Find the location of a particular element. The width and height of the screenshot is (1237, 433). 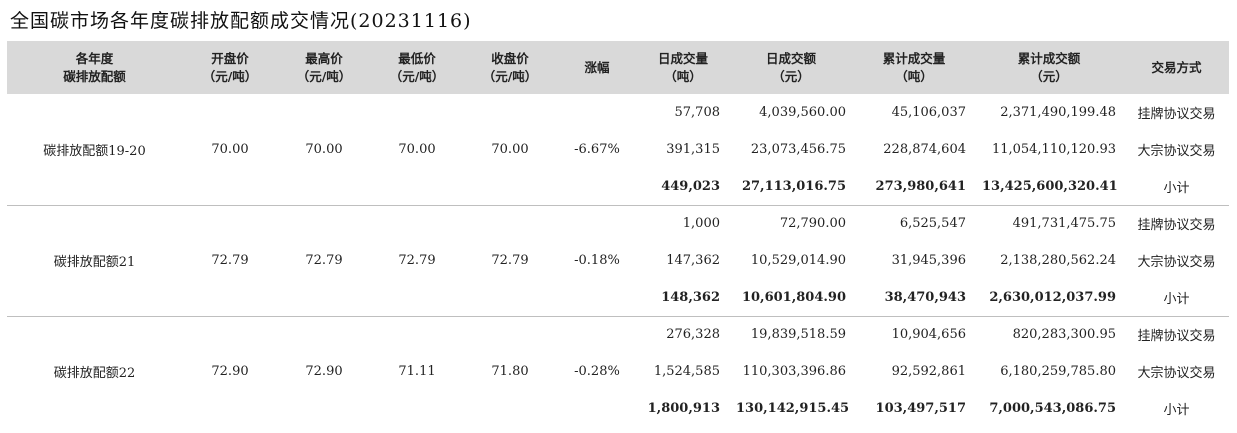

price-change: -0.28% is located at coordinates (597, 372).